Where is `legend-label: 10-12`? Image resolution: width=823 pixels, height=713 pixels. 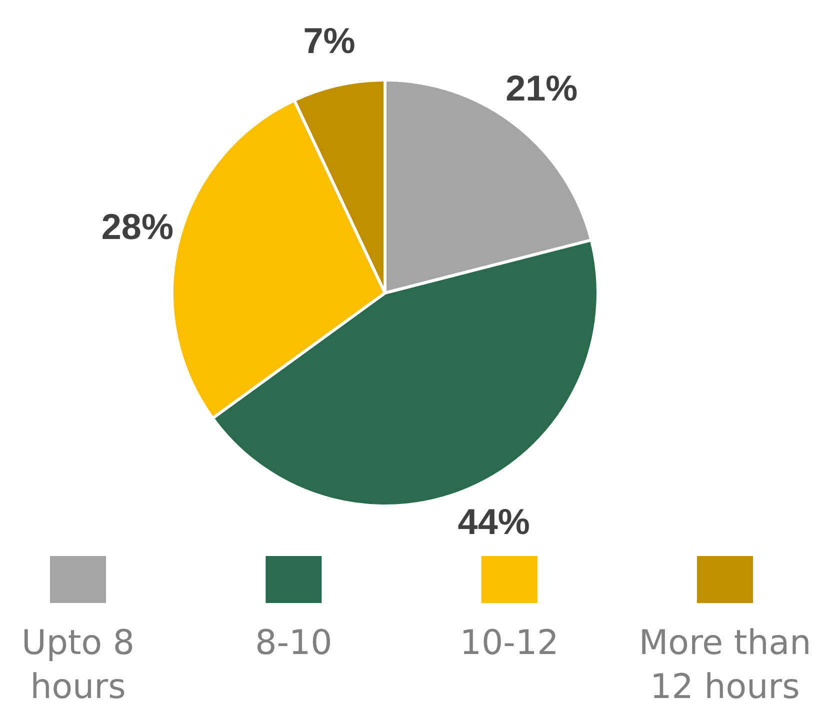 legend-label: 10-12 is located at coordinates (509, 643).